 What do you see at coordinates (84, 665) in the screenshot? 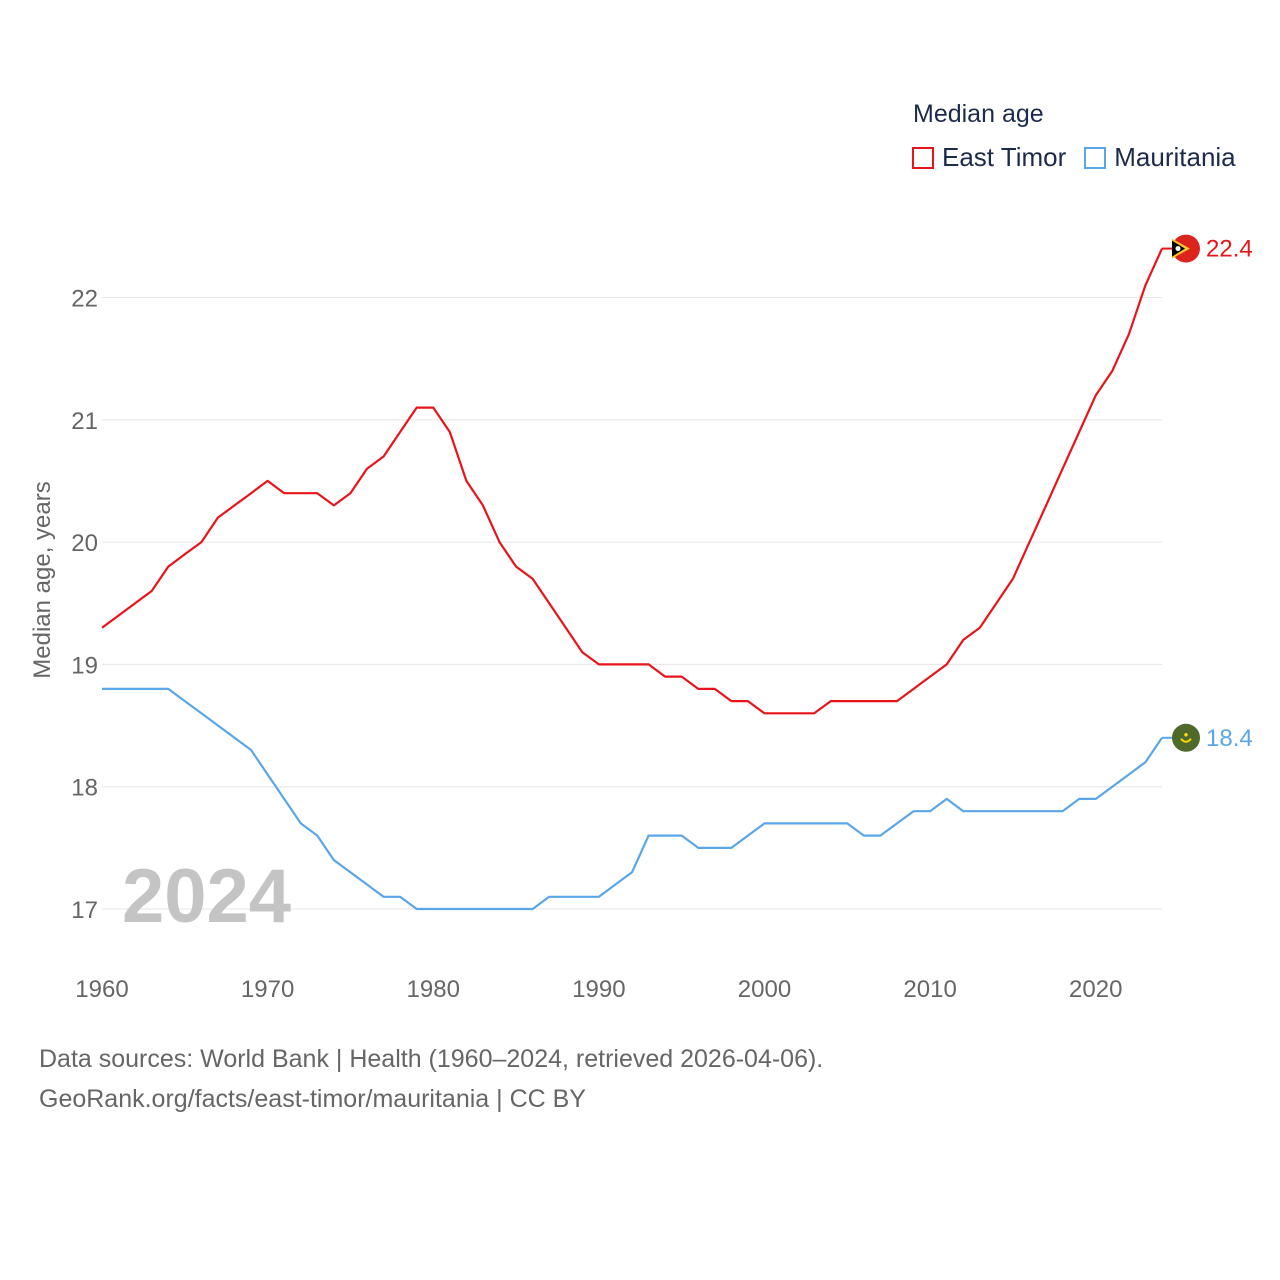
I see `y-tick-label: 19` at bounding box center [84, 665].